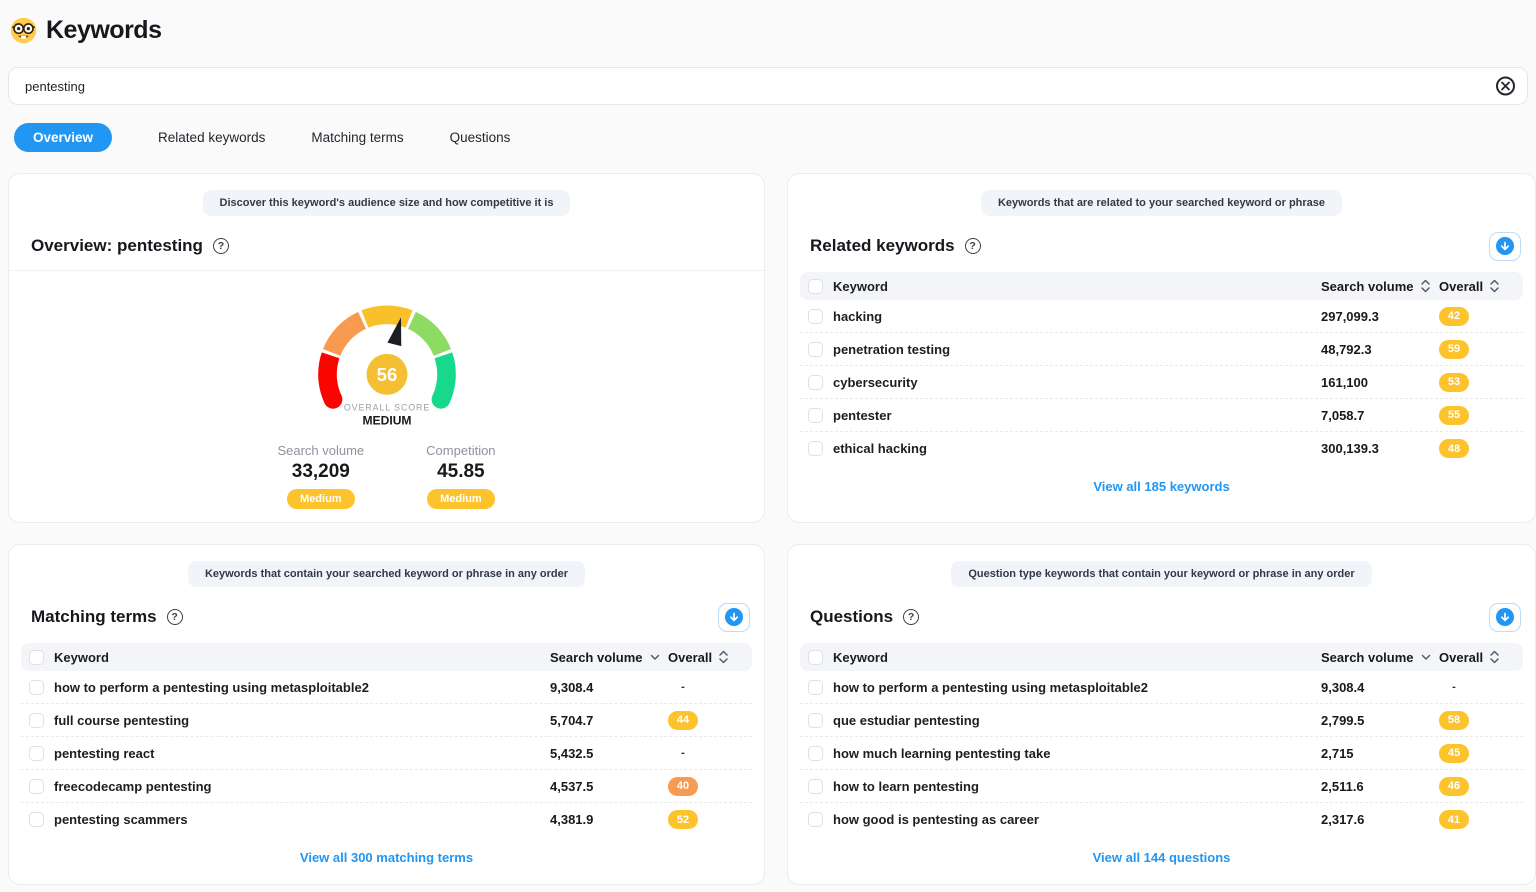  Describe the element at coordinates (1505, 86) in the screenshot. I see `clear-search-icon` at that location.